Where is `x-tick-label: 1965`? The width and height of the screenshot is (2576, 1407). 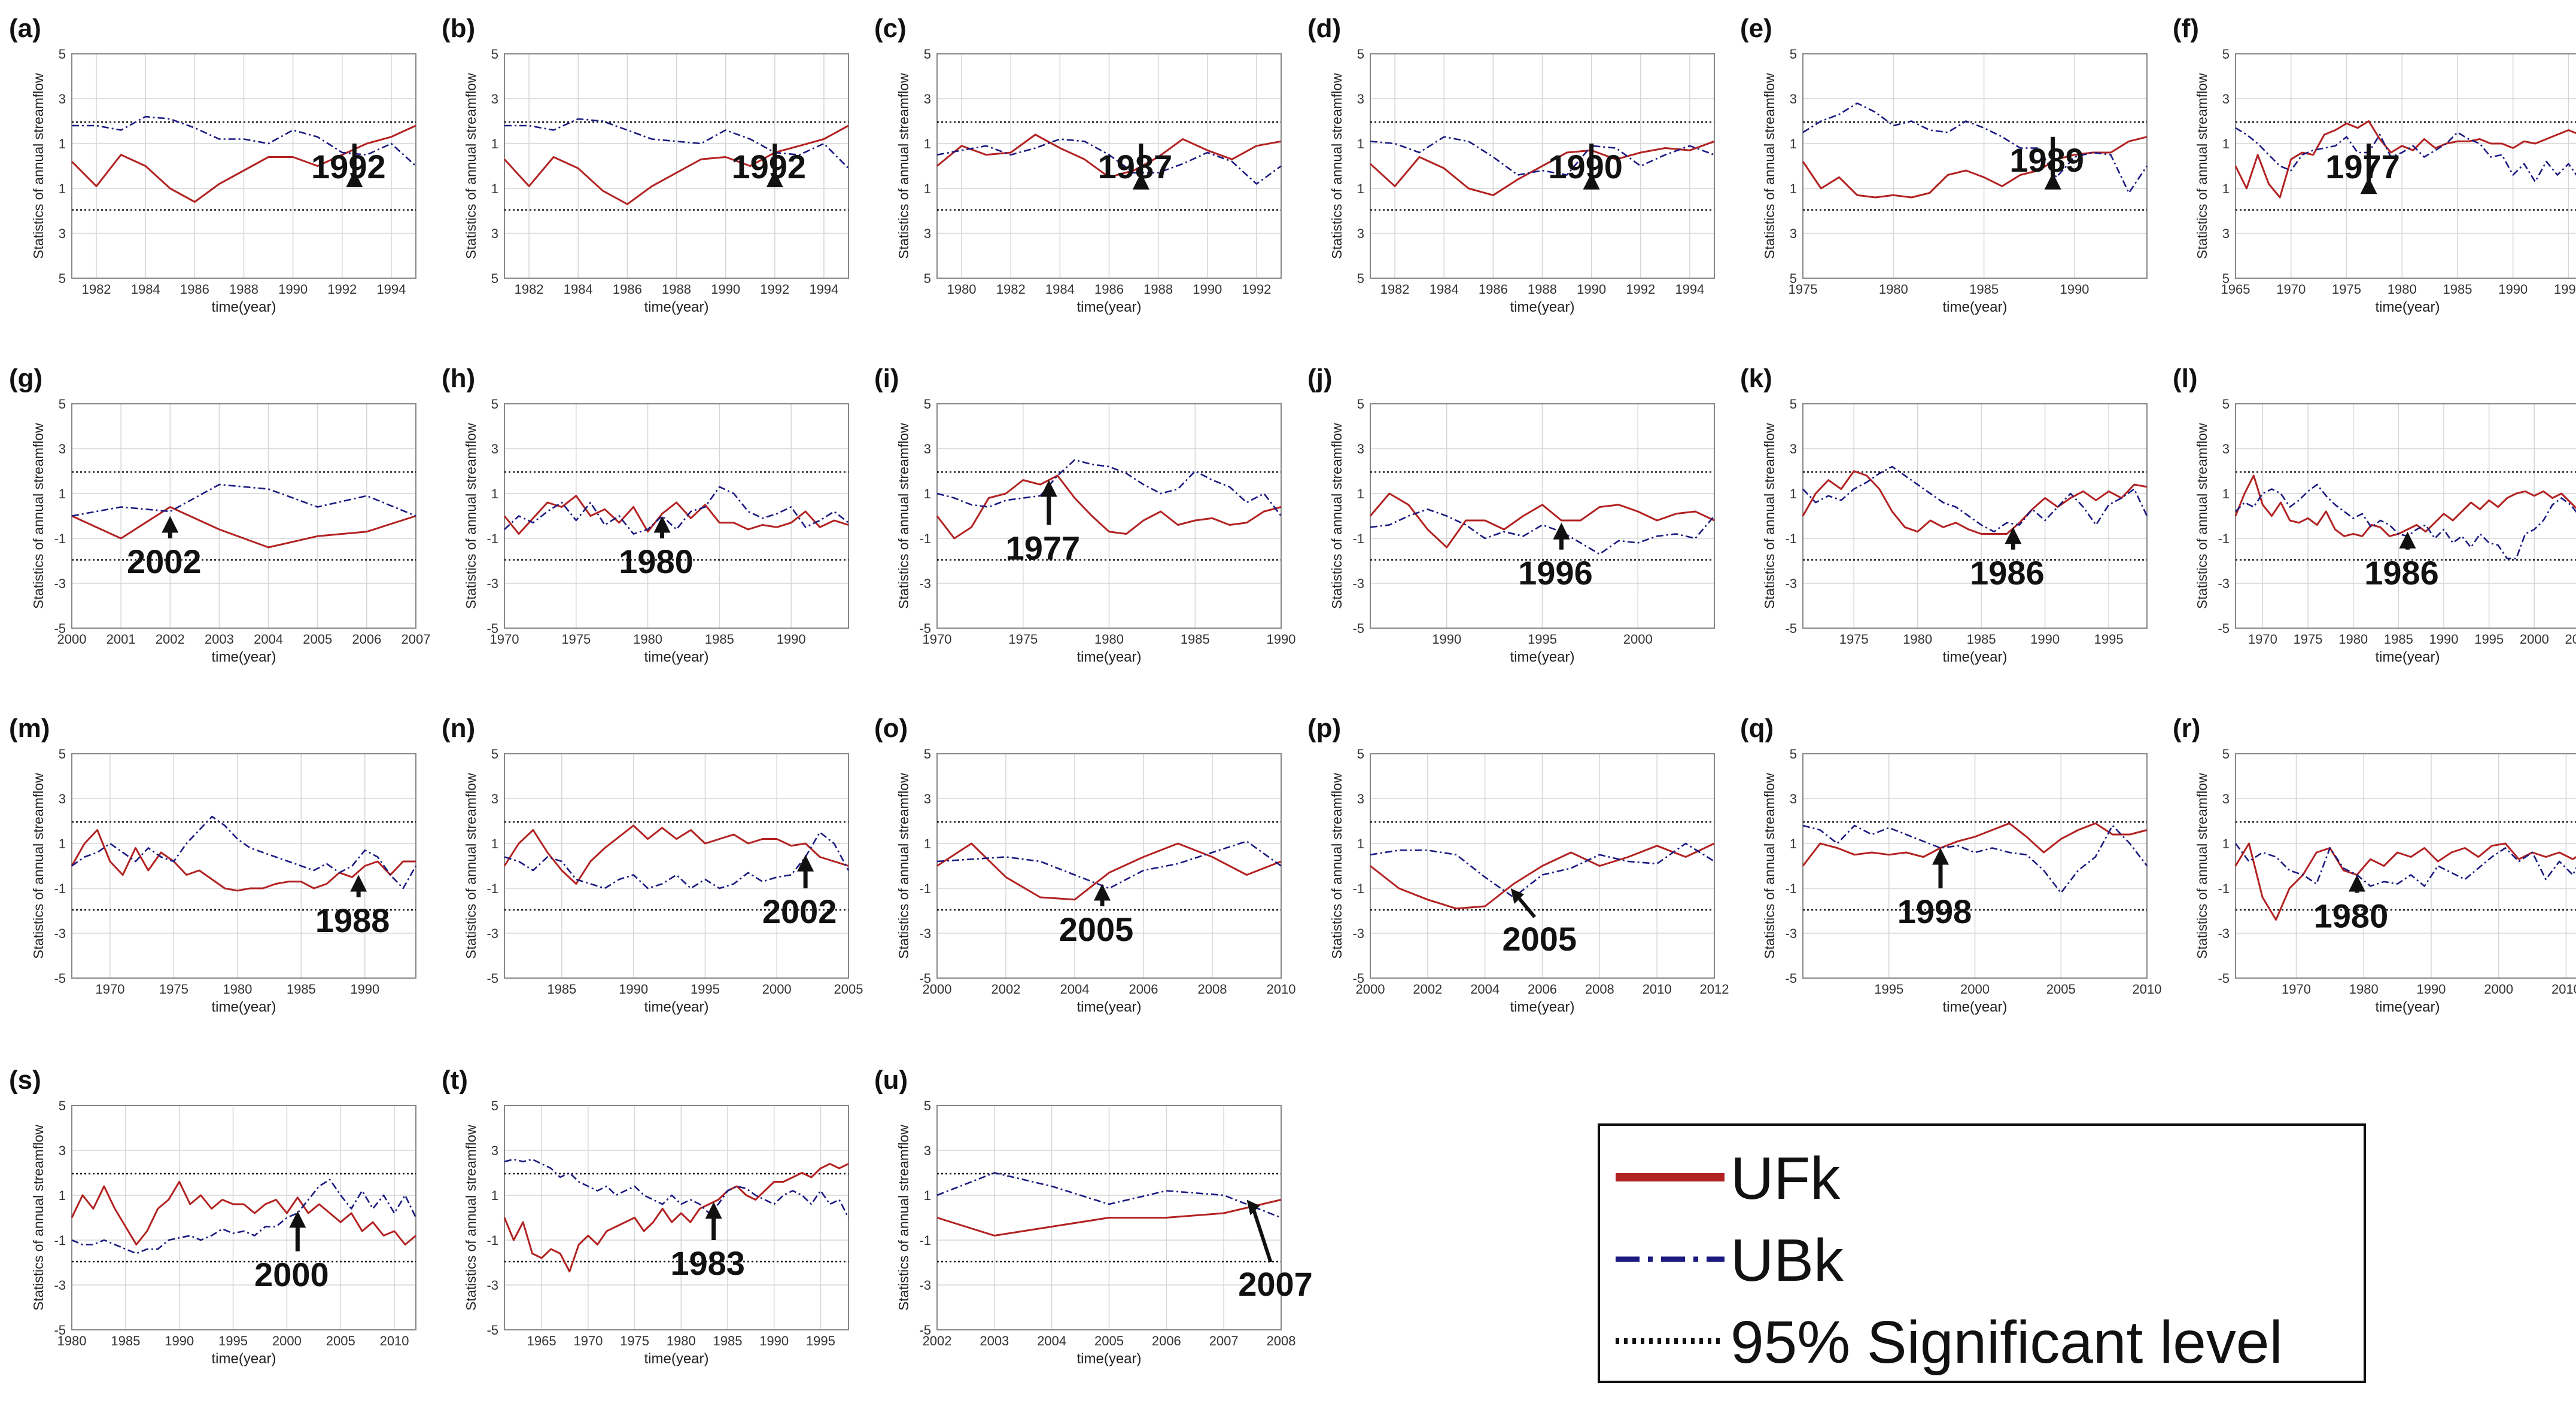
x-tick-label: 1965 is located at coordinates (2235, 289).